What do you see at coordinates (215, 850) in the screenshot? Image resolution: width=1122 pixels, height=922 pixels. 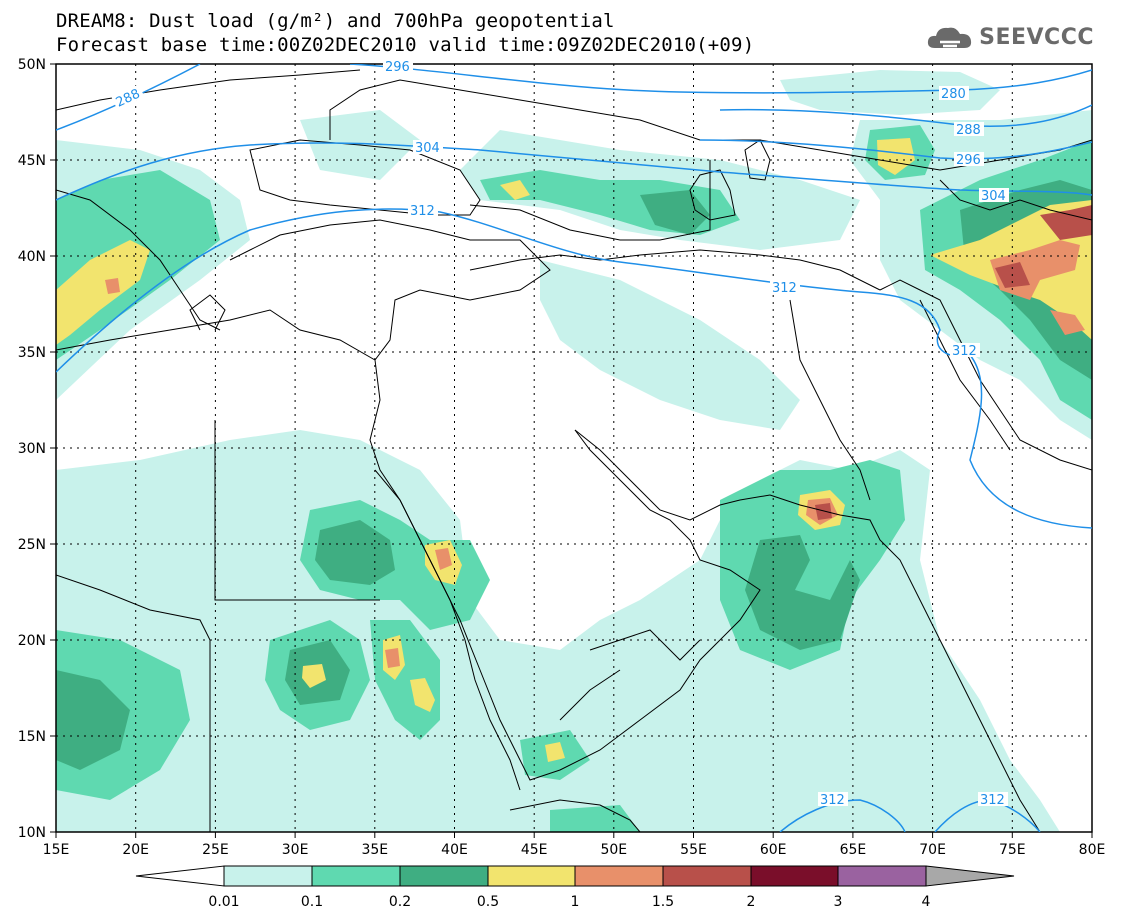 I see `lon-label: 25E` at bounding box center [215, 850].